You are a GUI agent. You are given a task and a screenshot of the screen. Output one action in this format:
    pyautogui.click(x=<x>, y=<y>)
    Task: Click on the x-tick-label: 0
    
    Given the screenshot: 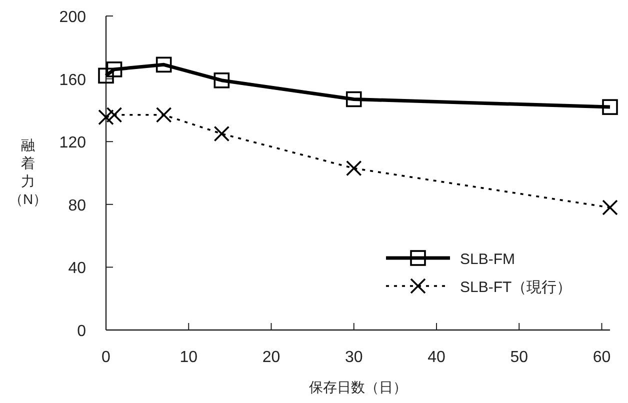 What is the action you would take?
    pyautogui.click(x=106, y=357)
    